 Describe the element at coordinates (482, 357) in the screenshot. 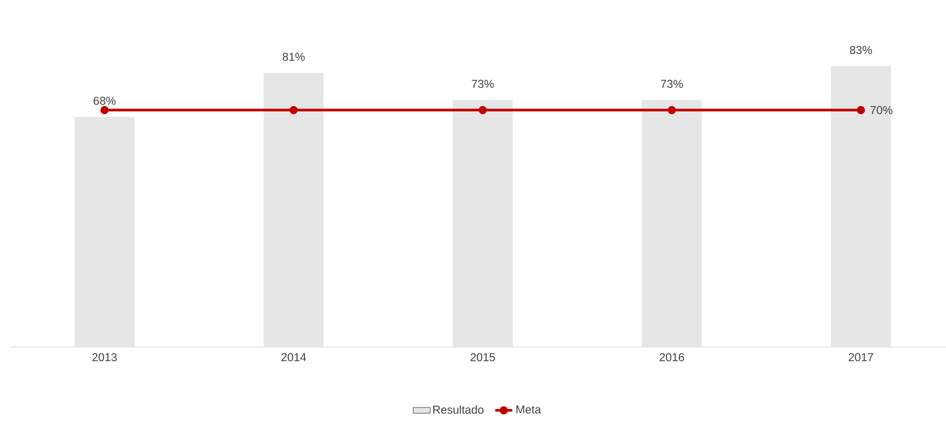

I see `x-tick-label: 2015` at that location.